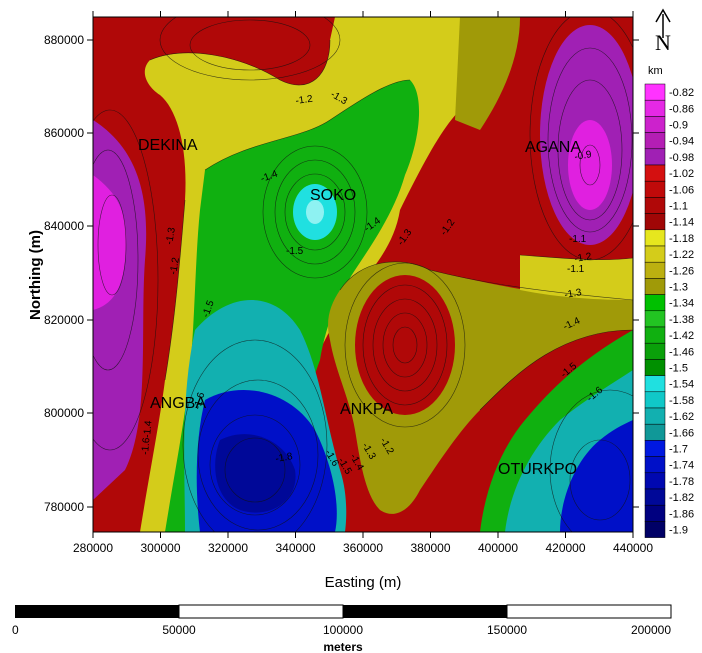 Image resolution: width=702 pixels, height=653 pixels. I want to click on legend-value: -1.78, so click(681, 482).